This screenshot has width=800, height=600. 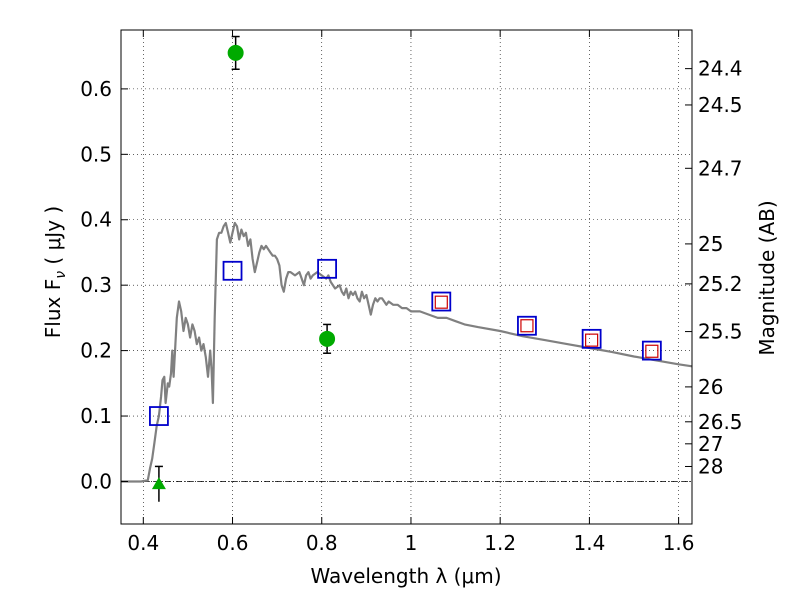 I want to click on y-axis-label: Flux Fν ( μJy ), so click(x=55, y=272).